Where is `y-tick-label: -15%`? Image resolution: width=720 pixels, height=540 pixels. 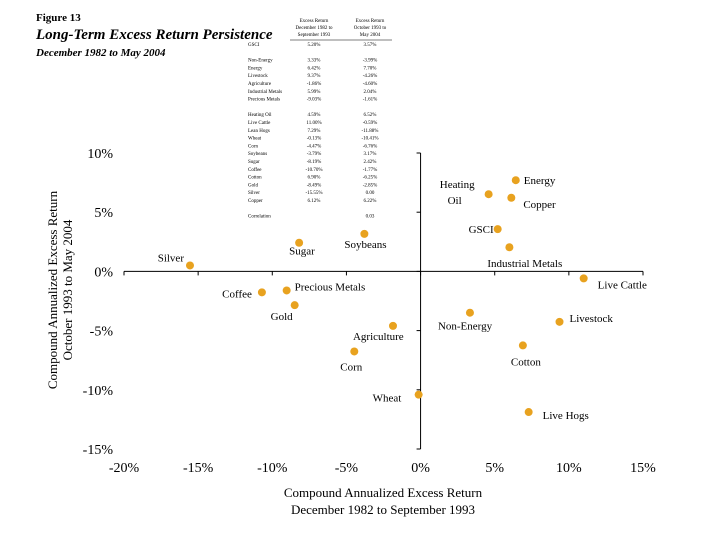
y-tick-label: -15% is located at coordinates (98, 450).